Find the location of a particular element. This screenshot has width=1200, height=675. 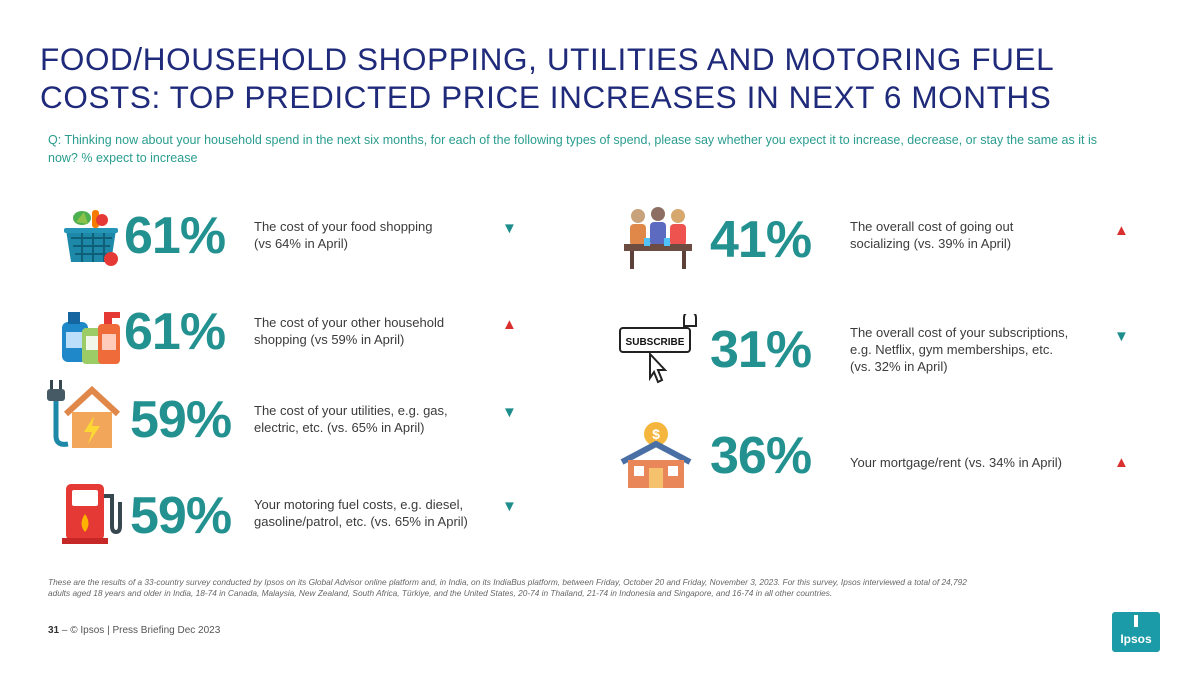

subscribe-icon-label: SUBSCRIBE is located at coordinates (655, 342).